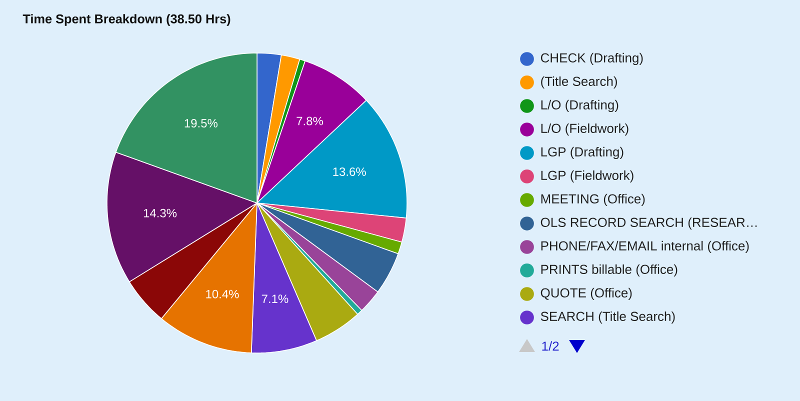 This screenshot has width=800, height=401. I want to click on data-label: 13.6%, so click(349, 171).